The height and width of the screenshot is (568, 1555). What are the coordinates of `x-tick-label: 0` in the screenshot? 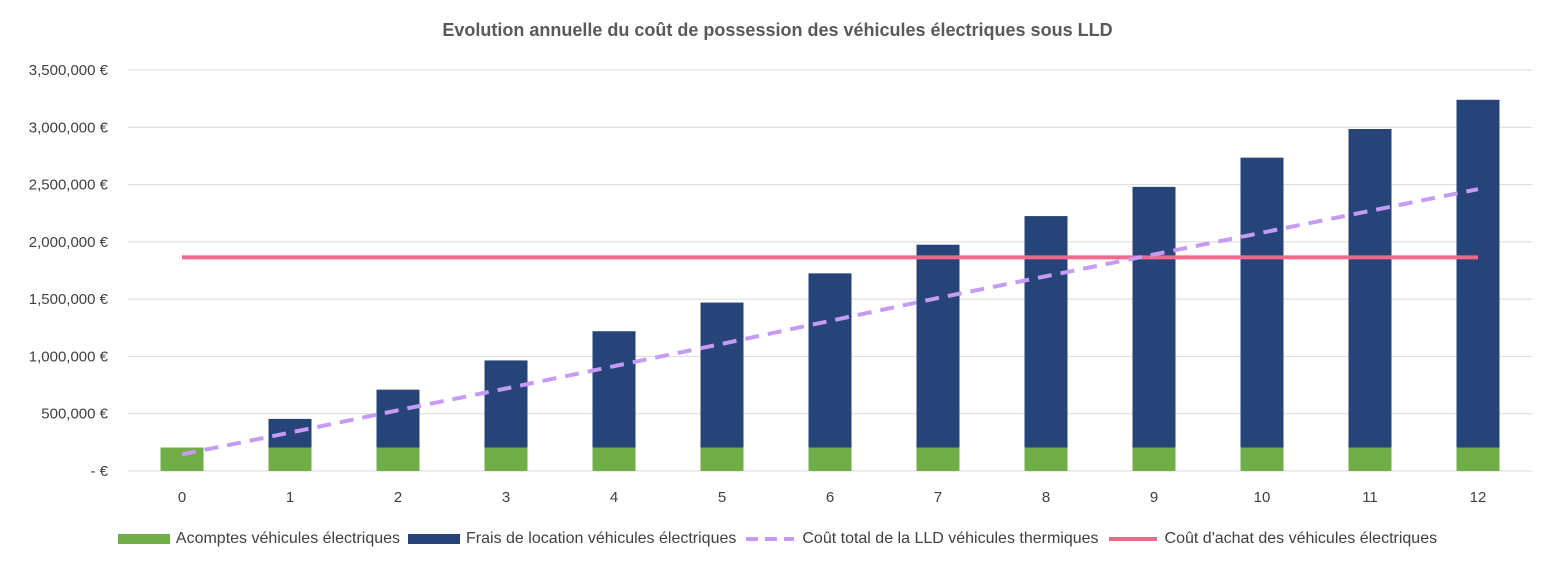 It's located at (182, 497).